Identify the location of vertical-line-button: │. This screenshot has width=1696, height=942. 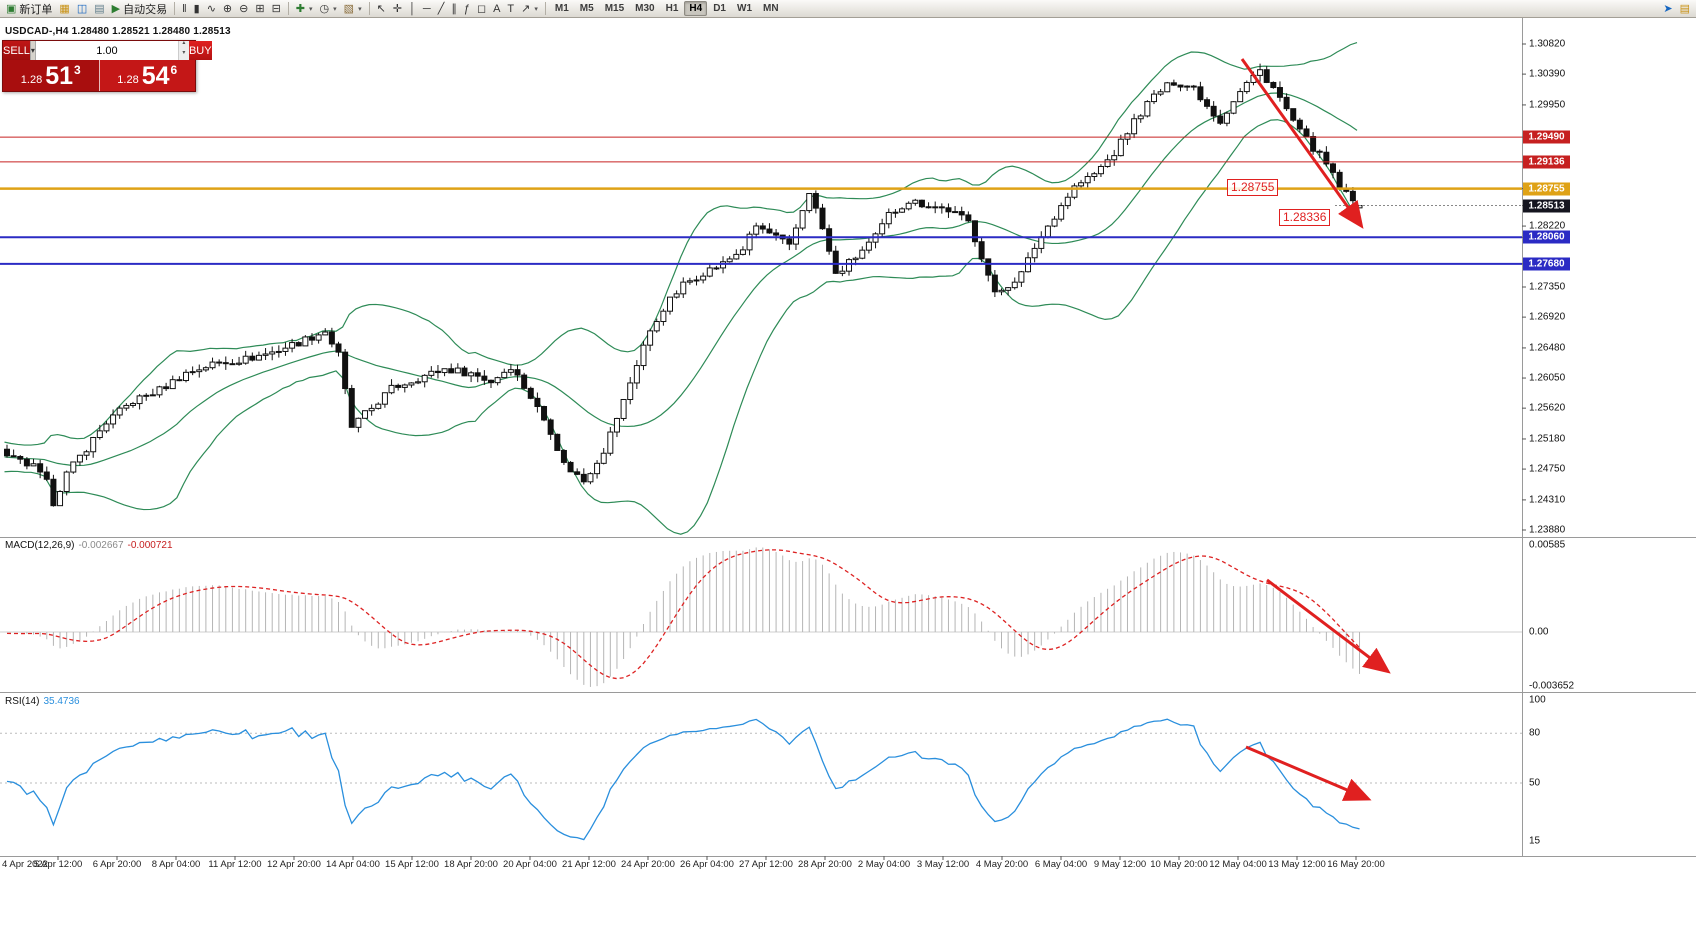
(412, 9).